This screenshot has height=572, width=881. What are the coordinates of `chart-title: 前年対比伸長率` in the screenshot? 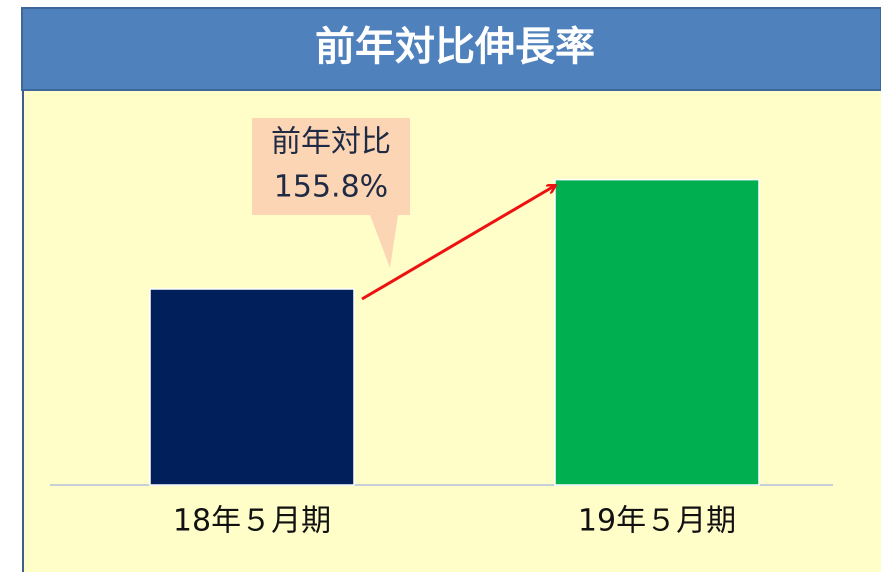 It's located at (455, 47).